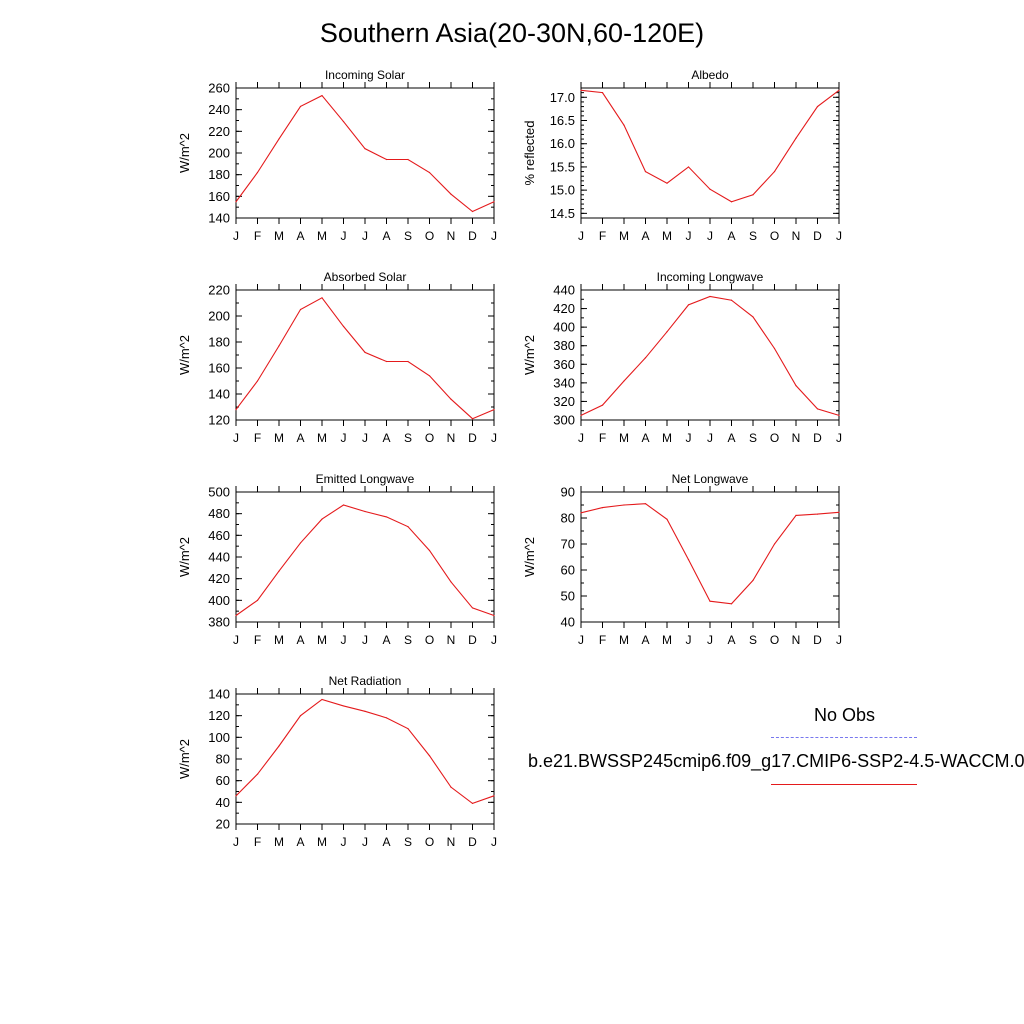 The image size is (1024, 1024). Describe the element at coordinates (562, 120) in the screenshot. I see `y-tick-label: 16.5` at that location.